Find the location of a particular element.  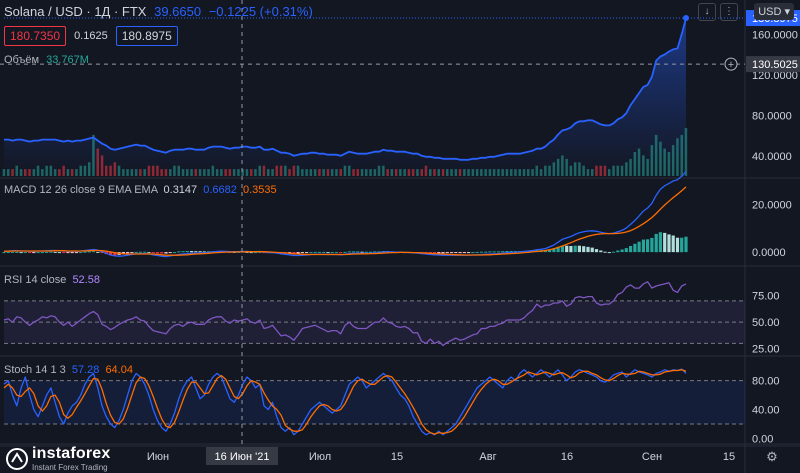

price-tick-label: 80.0000 is located at coordinates (772, 116).